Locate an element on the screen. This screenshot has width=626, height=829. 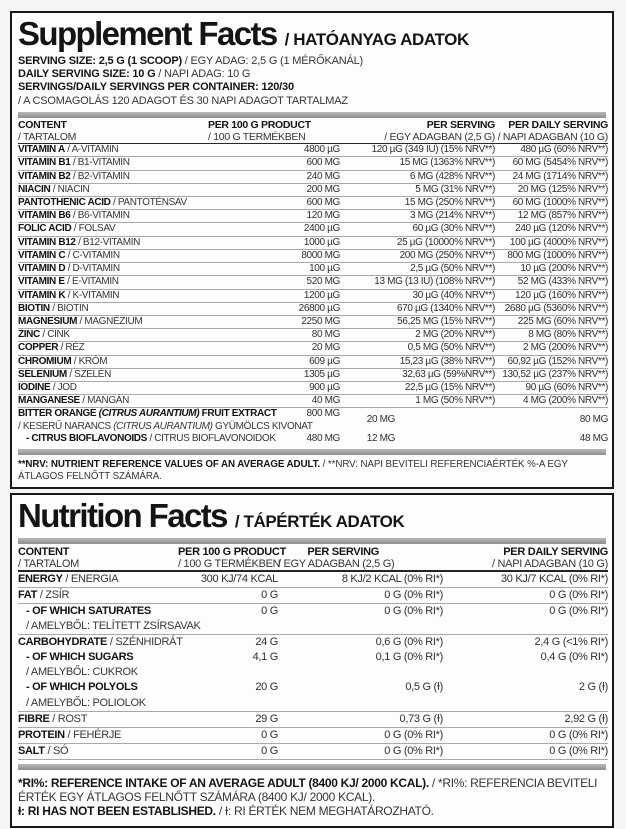
nutrient-name-hu: / ROST is located at coordinates (68, 718).